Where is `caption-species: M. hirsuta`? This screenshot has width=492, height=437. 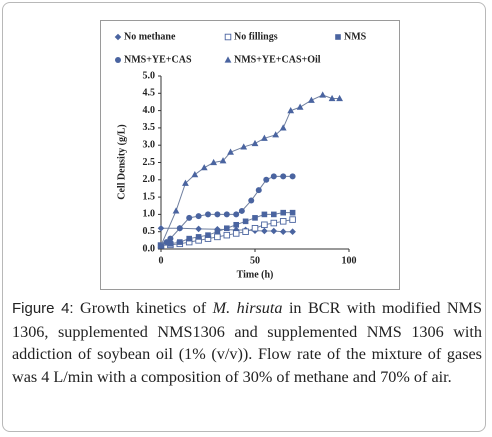 caption-species: M. hirsuta is located at coordinates (247, 308).